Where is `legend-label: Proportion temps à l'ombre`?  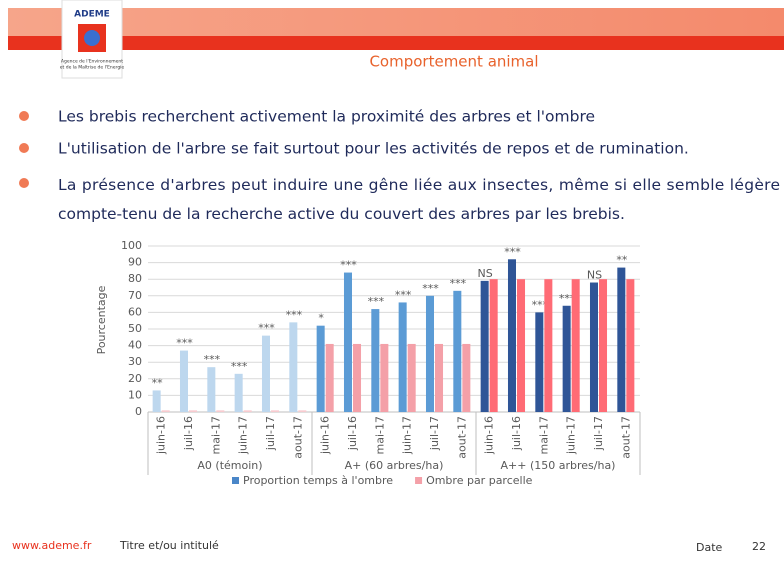
legend-label: Proportion temps à l'ombre is located at coordinates (318, 480).